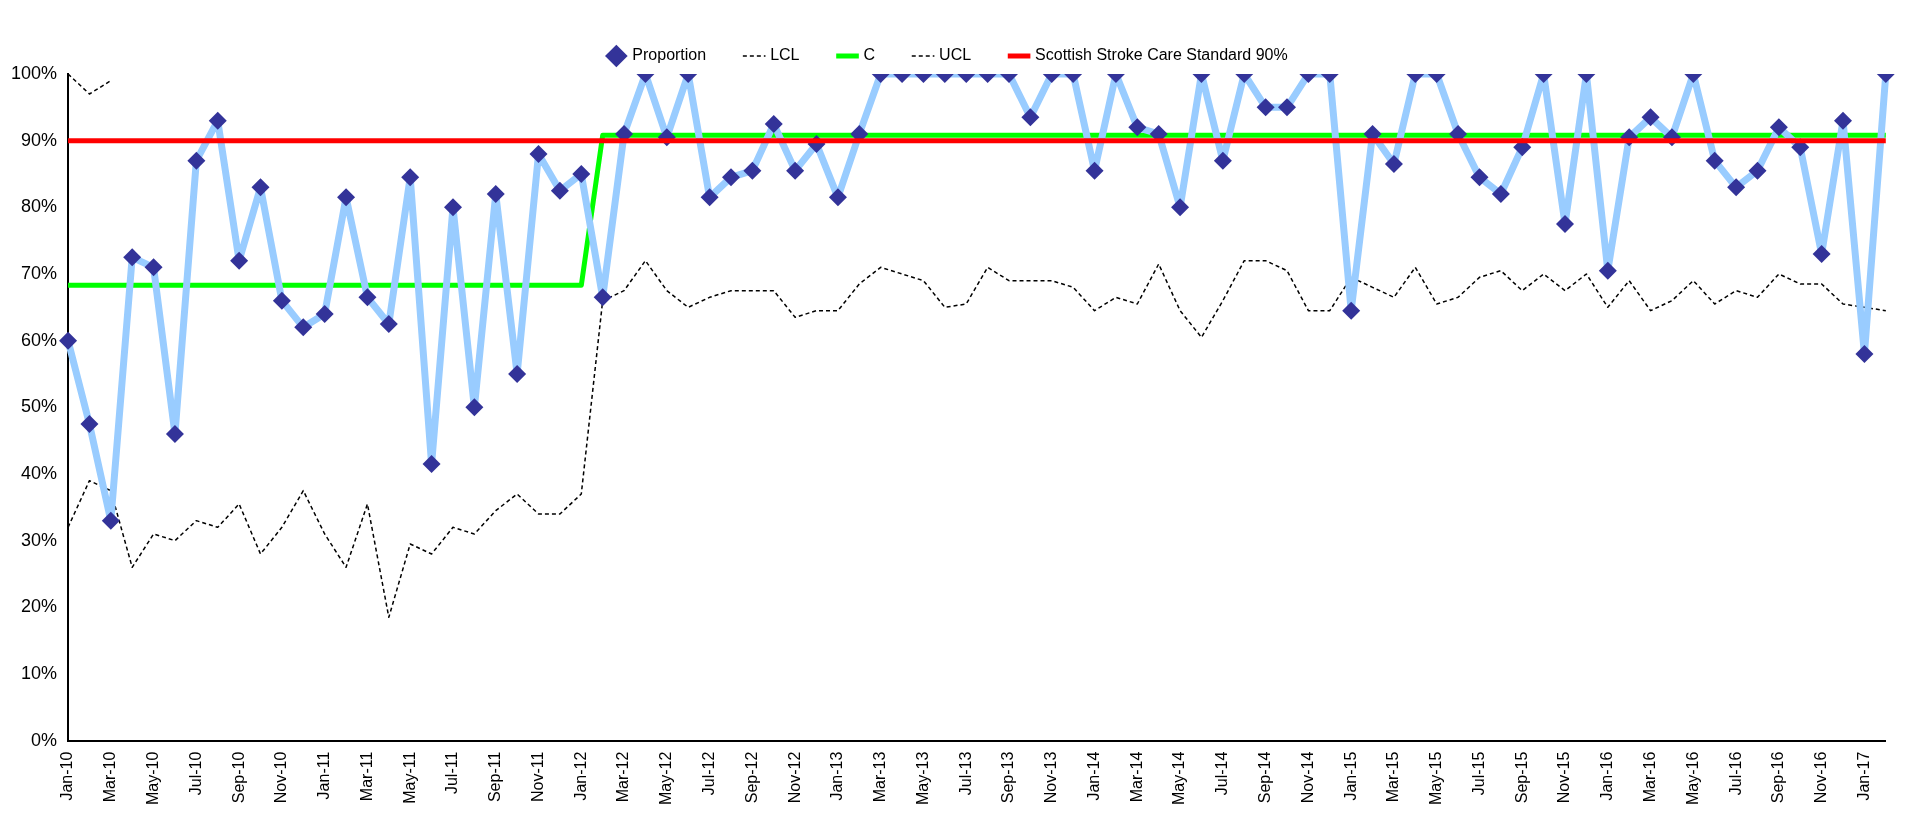 The width and height of the screenshot is (1925, 818). What do you see at coordinates (1179, 778) in the screenshot?
I see `x-tick-label: May-14` at bounding box center [1179, 778].